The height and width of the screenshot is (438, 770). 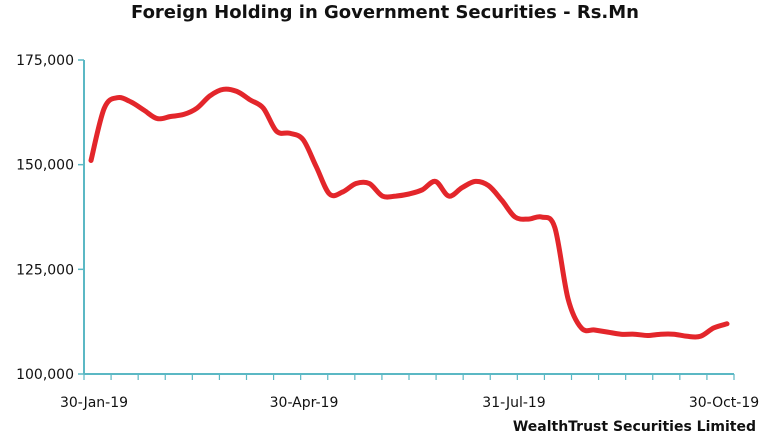 I want to click on y-tick-label: 100,000, so click(x=45, y=375).